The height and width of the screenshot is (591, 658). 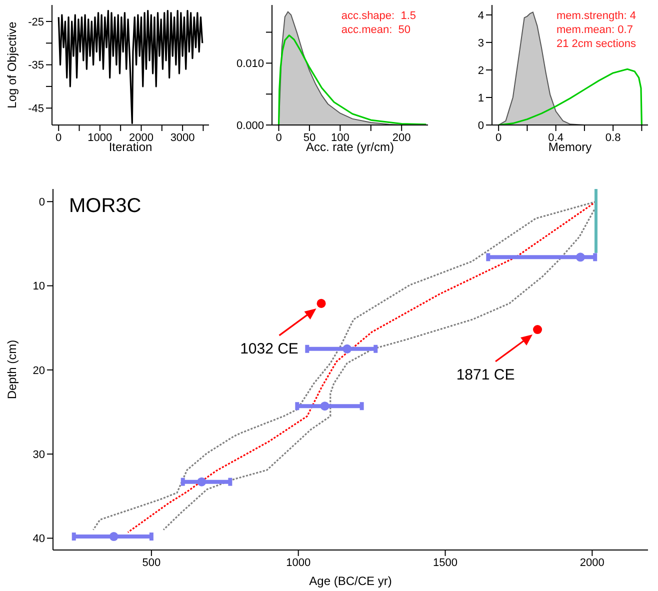 What do you see at coordinates (481, 16) in the screenshot?
I see `y-tick-label: 4` at bounding box center [481, 16].